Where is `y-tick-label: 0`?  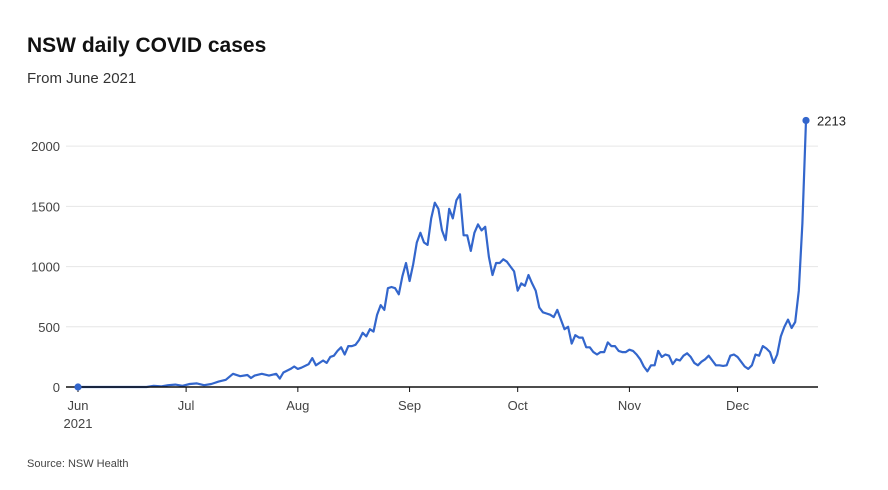 y-tick-label: 0 is located at coordinates (56, 387).